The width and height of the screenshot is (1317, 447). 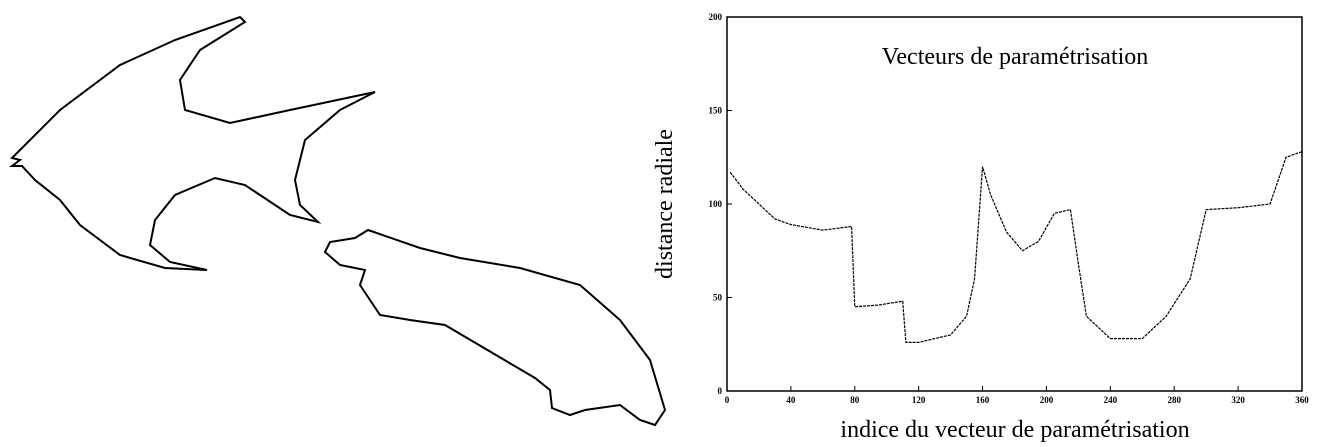 What do you see at coordinates (716, 17) in the screenshot?
I see `y-tick-label: 200` at bounding box center [716, 17].